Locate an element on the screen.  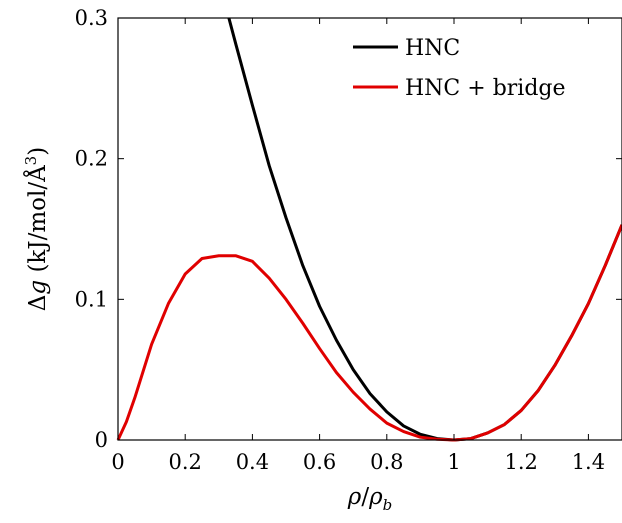
y-tick-label: 0 is located at coordinates (101, 440).